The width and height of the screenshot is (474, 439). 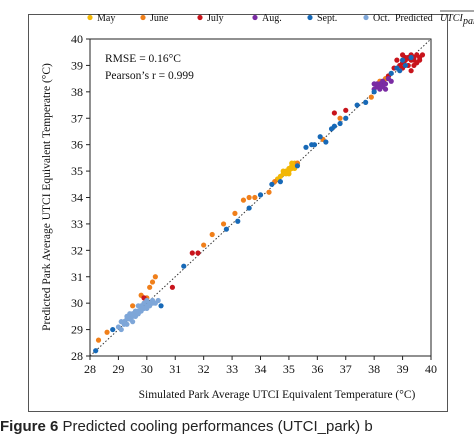 What do you see at coordinates (159, 18) in the screenshot?
I see `legend-label-june: June` at bounding box center [159, 18].